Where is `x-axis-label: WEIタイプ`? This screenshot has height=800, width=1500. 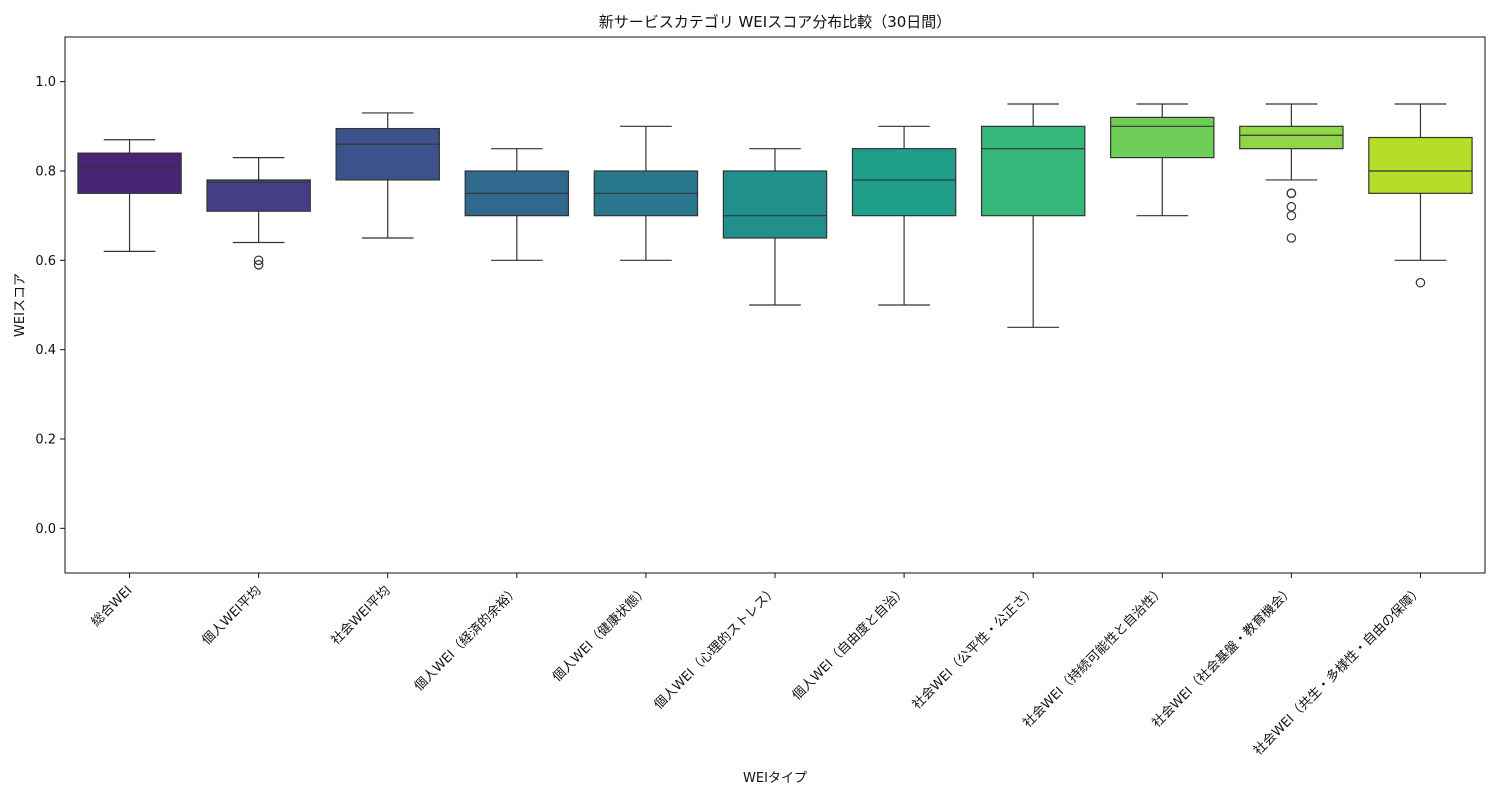 x-axis-label: WEIタイプ is located at coordinates (775, 778).